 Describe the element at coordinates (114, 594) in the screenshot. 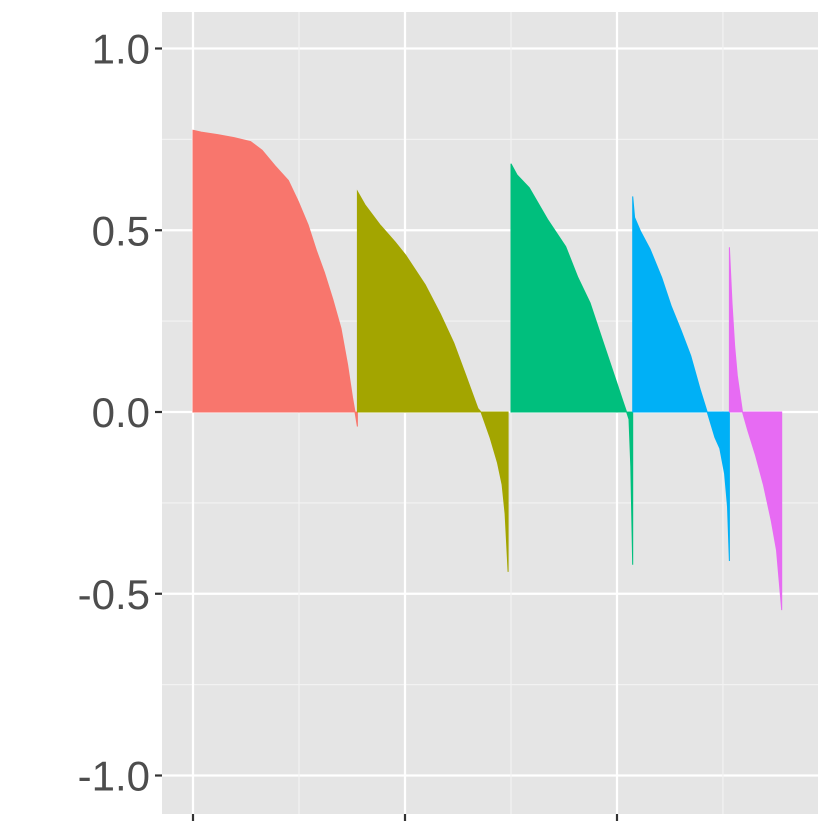

I see `y-tick-label: -0.5` at that location.